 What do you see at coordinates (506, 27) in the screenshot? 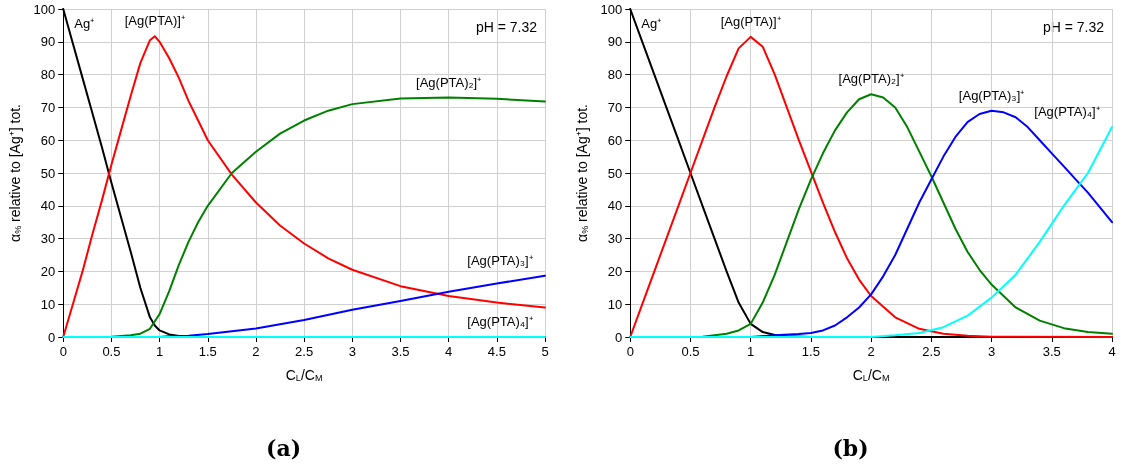
I see `annotation: pH = 7.32` at bounding box center [506, 27].